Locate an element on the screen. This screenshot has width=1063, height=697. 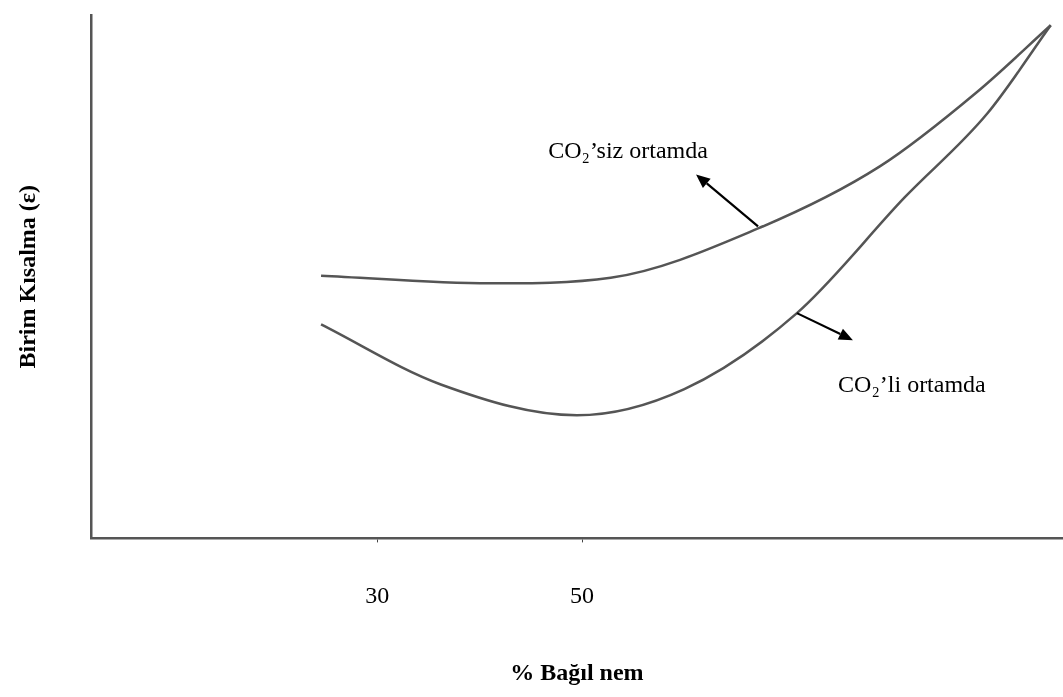
annotation: CO₂’siz ortamda is located at coordinates (628, 149).